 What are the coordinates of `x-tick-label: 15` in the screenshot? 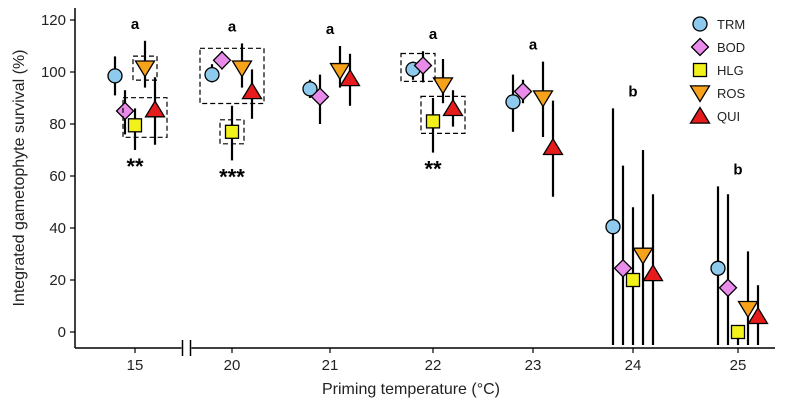 It's located at (135, 365).